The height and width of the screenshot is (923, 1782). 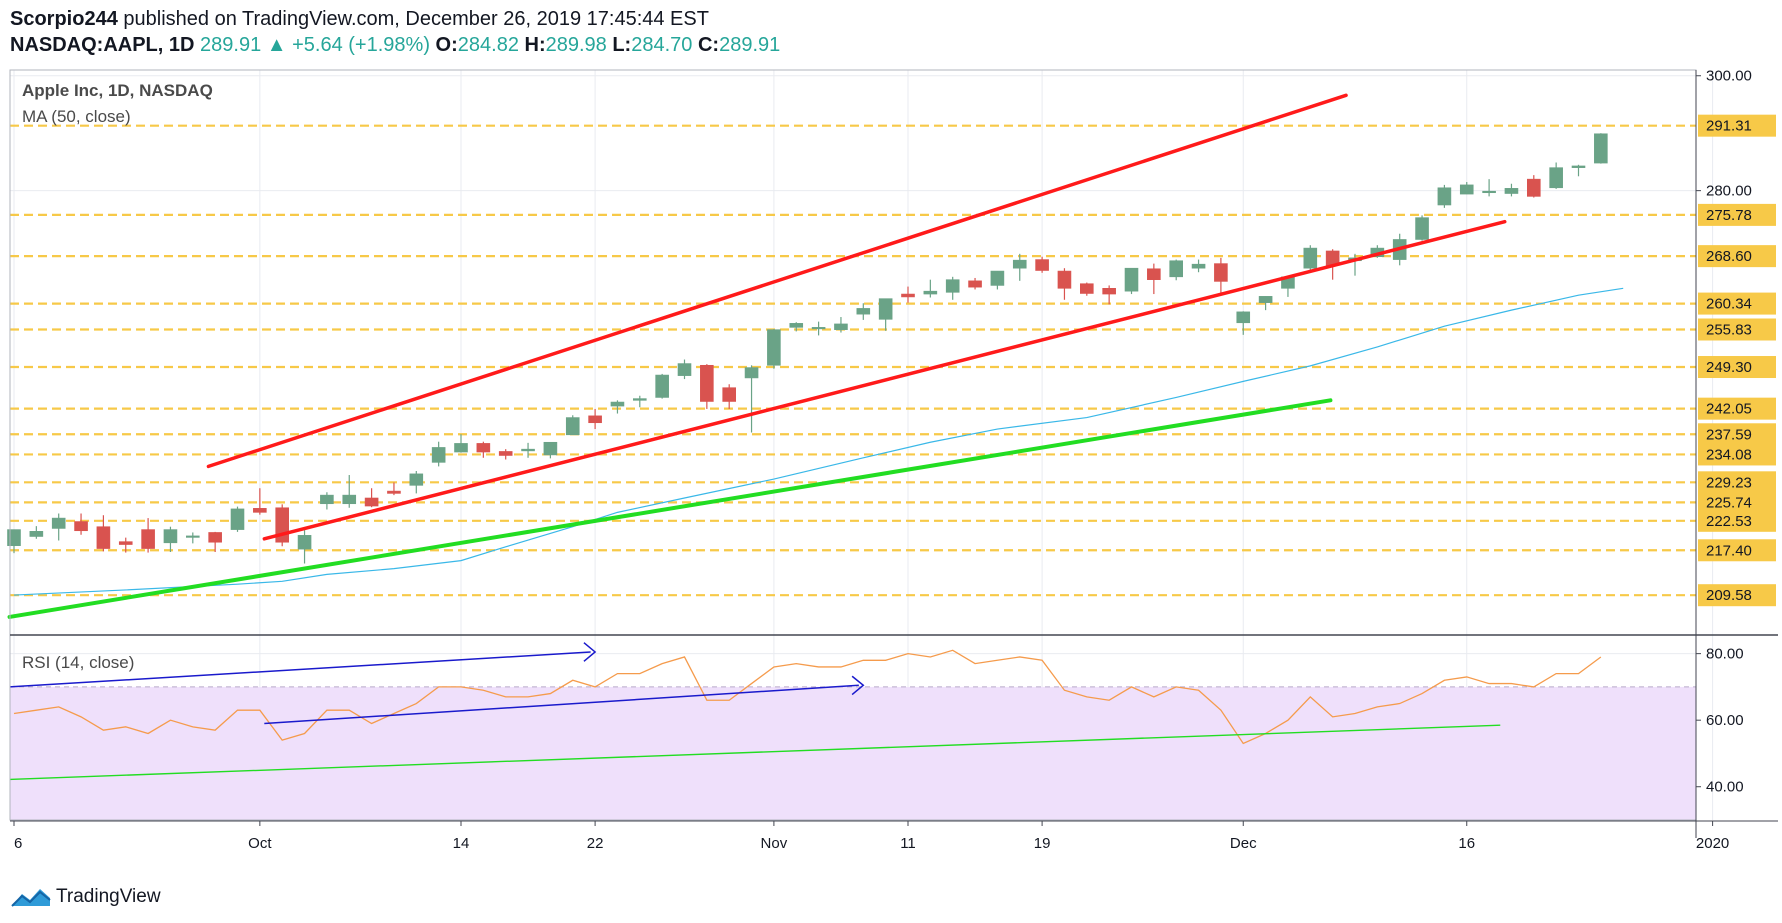 What do you see at coordinates (853, 753) in the screenshot?
I see `rsi-band` at bounding box center [853, 753].